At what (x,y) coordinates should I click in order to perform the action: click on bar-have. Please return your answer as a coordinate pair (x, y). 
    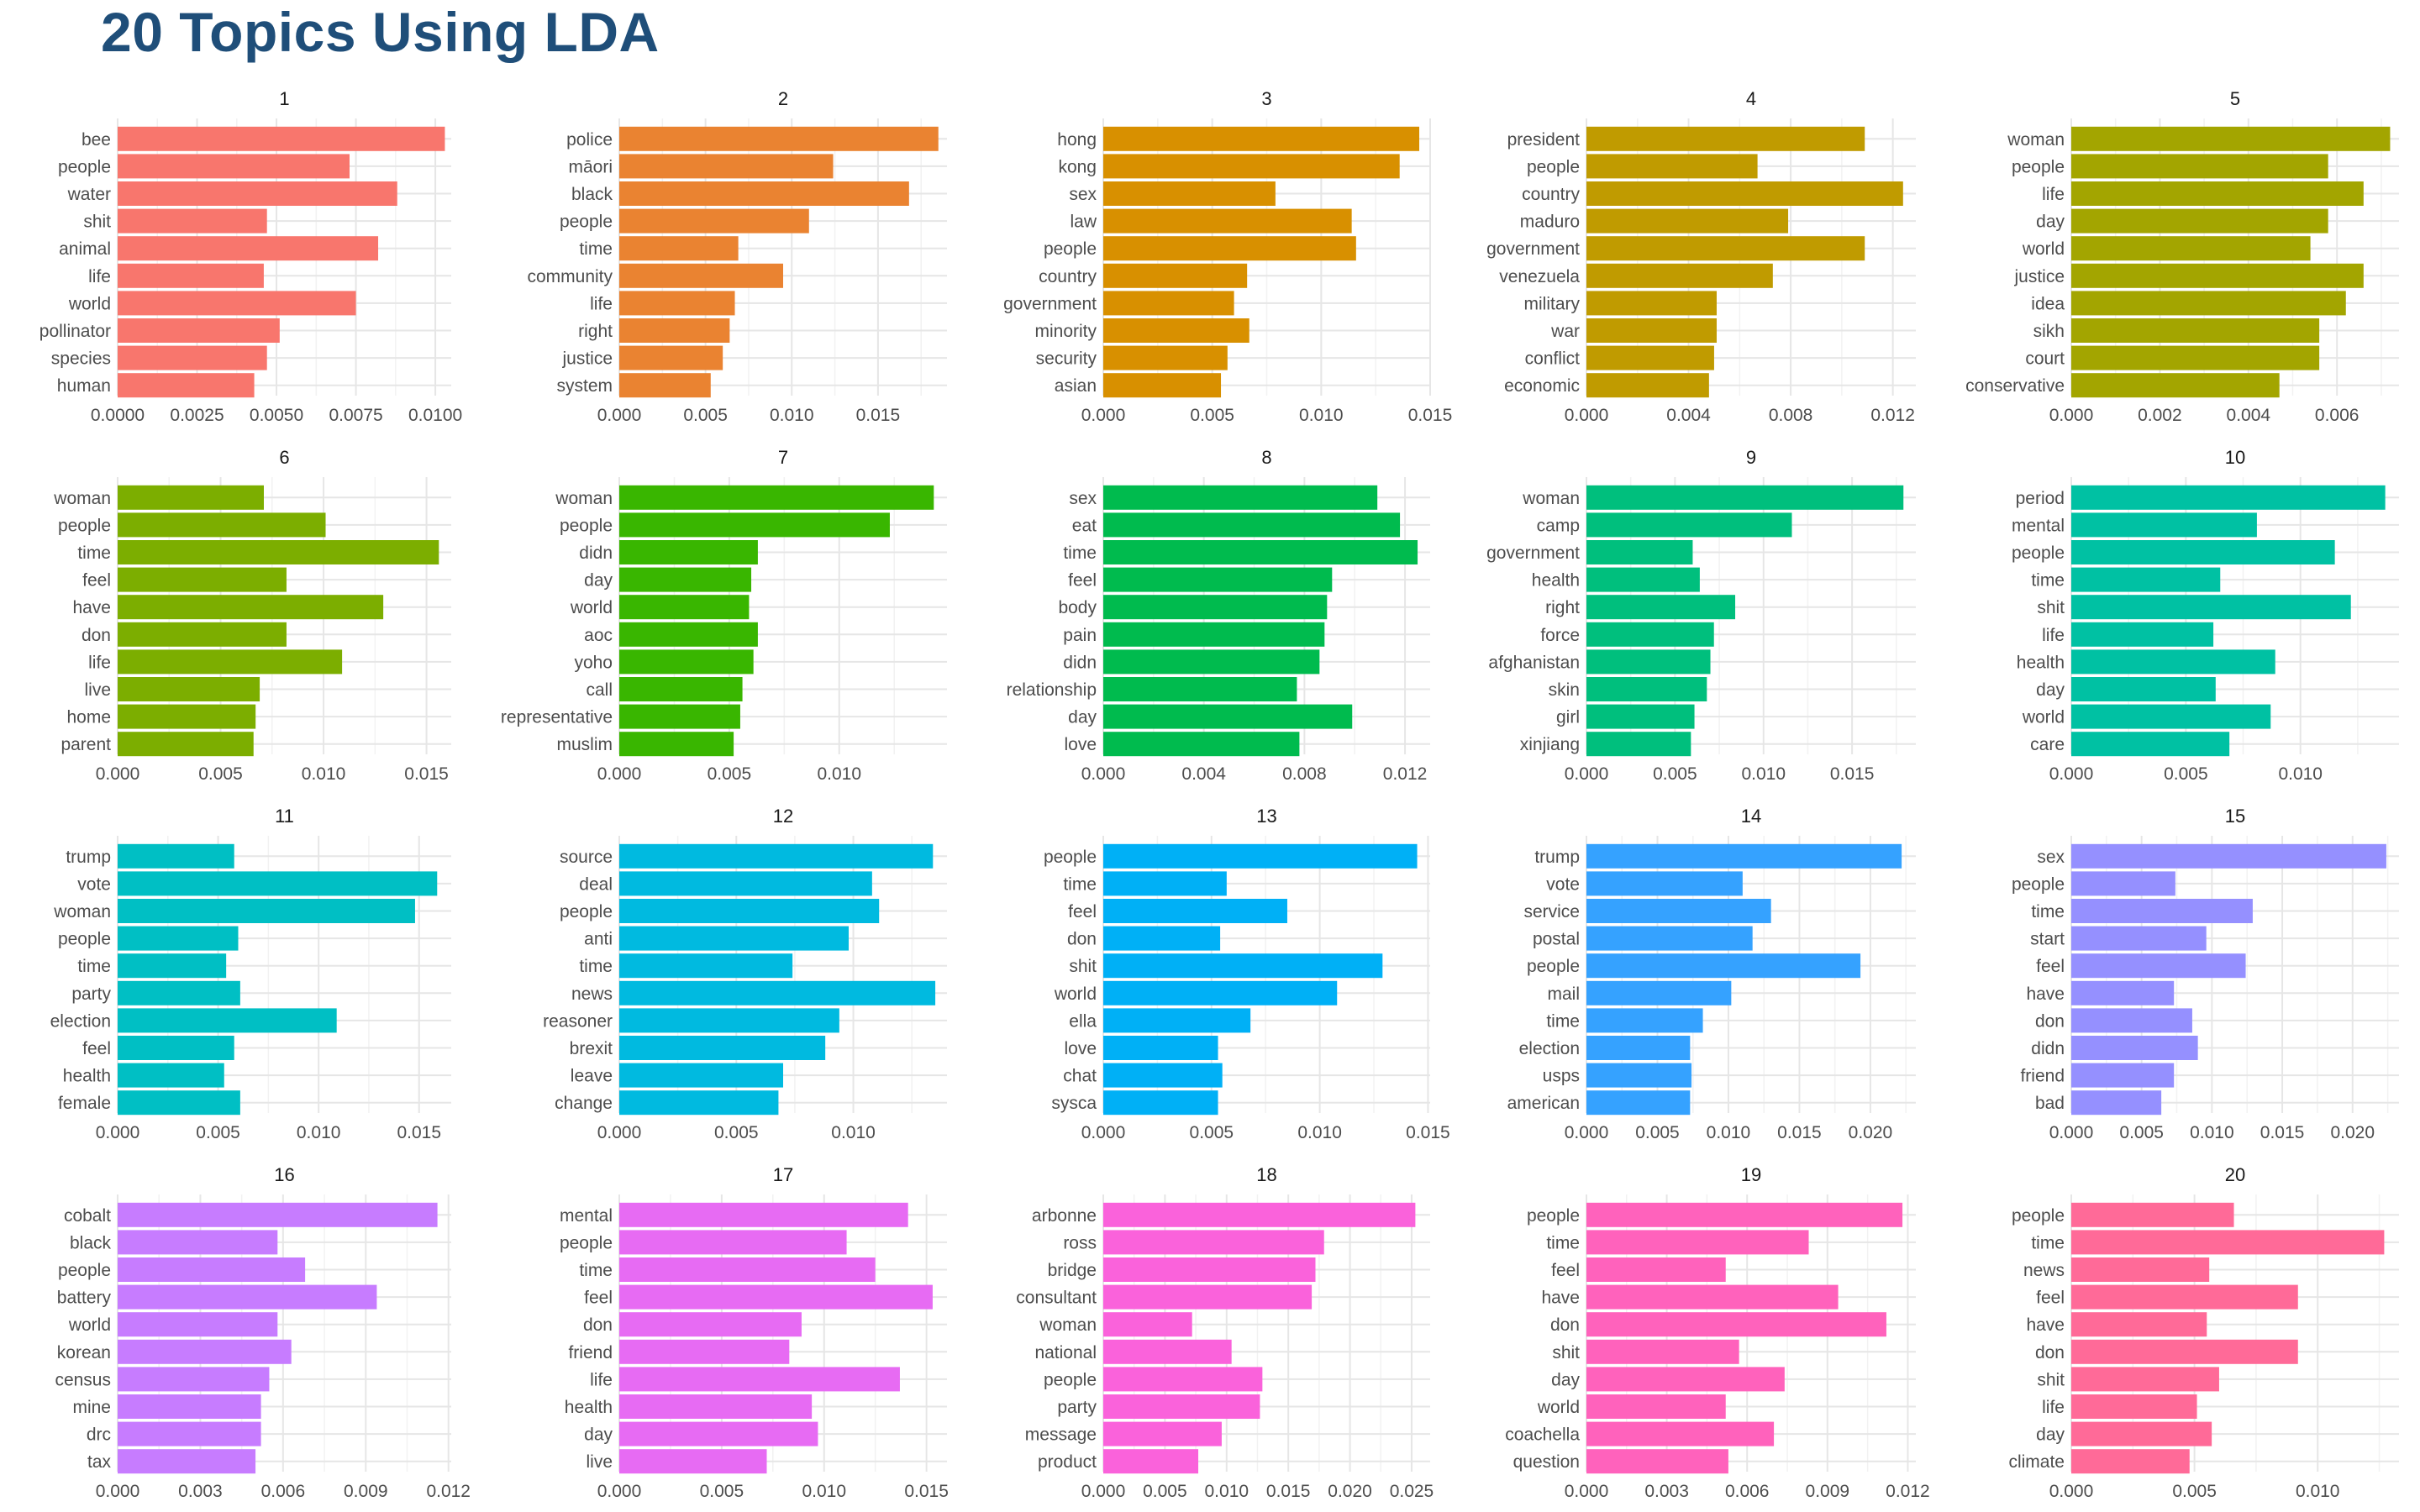
    Looking at the image, I should click on (1712, 1297).